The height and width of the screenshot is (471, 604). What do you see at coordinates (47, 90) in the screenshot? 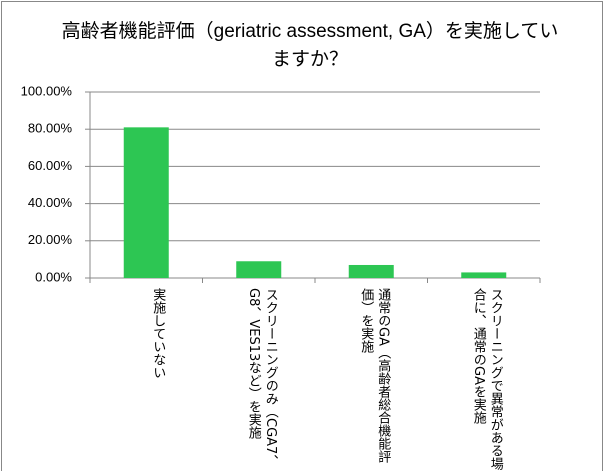
I see `y-tick-label: 100.00%` at bounding box center [47, 90].